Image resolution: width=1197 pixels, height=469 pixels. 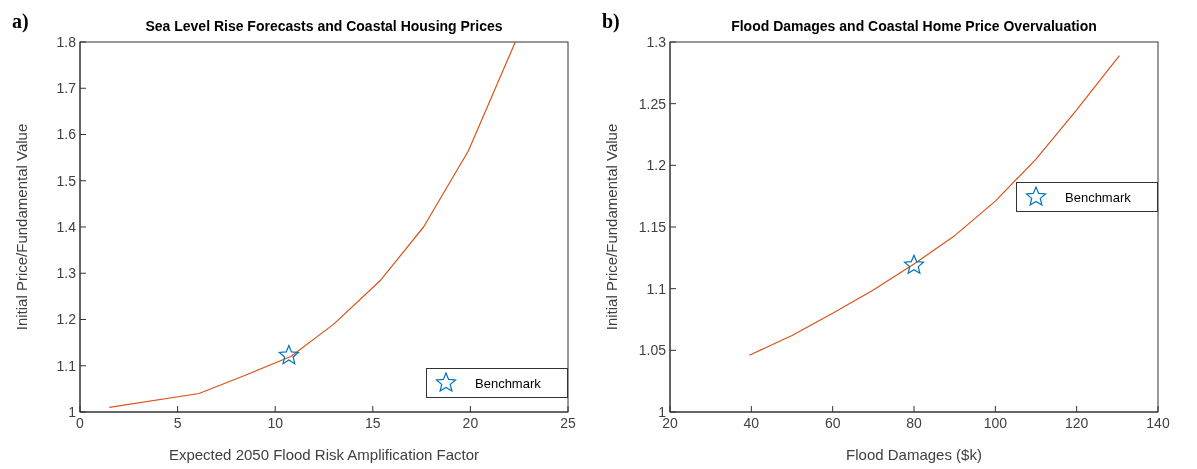 What do you see at coordinates (66, 180) in the screenshot?
I see `y-tick-label: 1.5` at bounding box center [66, 180].